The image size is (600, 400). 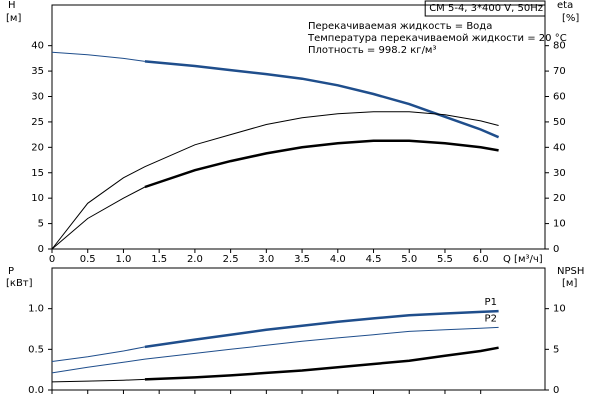 I want to click on y2-tick-label: 30, so click(x=559, y=173).